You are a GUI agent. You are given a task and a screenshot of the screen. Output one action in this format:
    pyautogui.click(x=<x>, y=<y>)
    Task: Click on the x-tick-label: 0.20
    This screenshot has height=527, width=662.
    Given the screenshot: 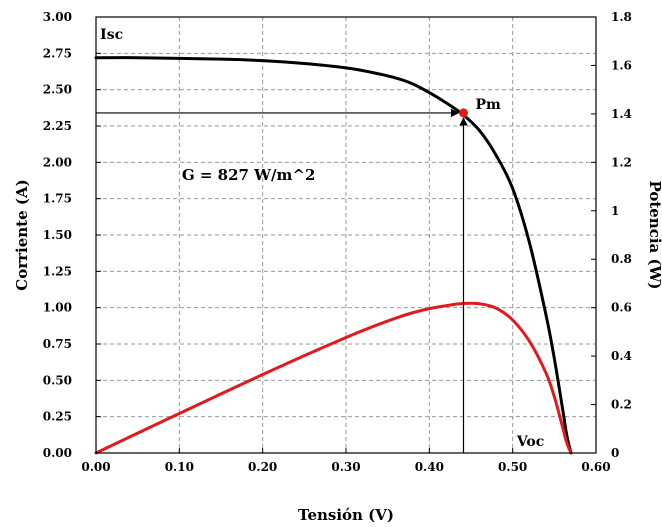 What is the action you would take?
    pyautogui.click(x=262, y=467)
    